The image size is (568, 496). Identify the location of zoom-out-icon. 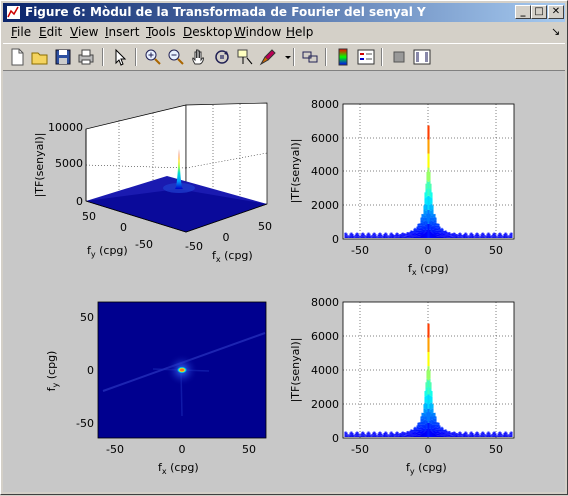
(176, 57).